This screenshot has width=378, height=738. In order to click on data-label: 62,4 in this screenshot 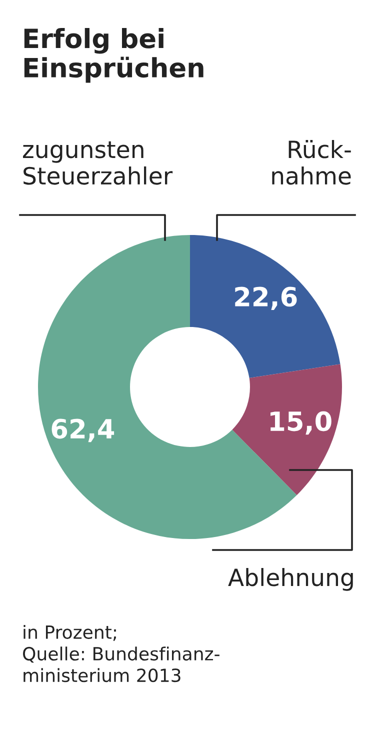, I will do `click(83, 430)`.